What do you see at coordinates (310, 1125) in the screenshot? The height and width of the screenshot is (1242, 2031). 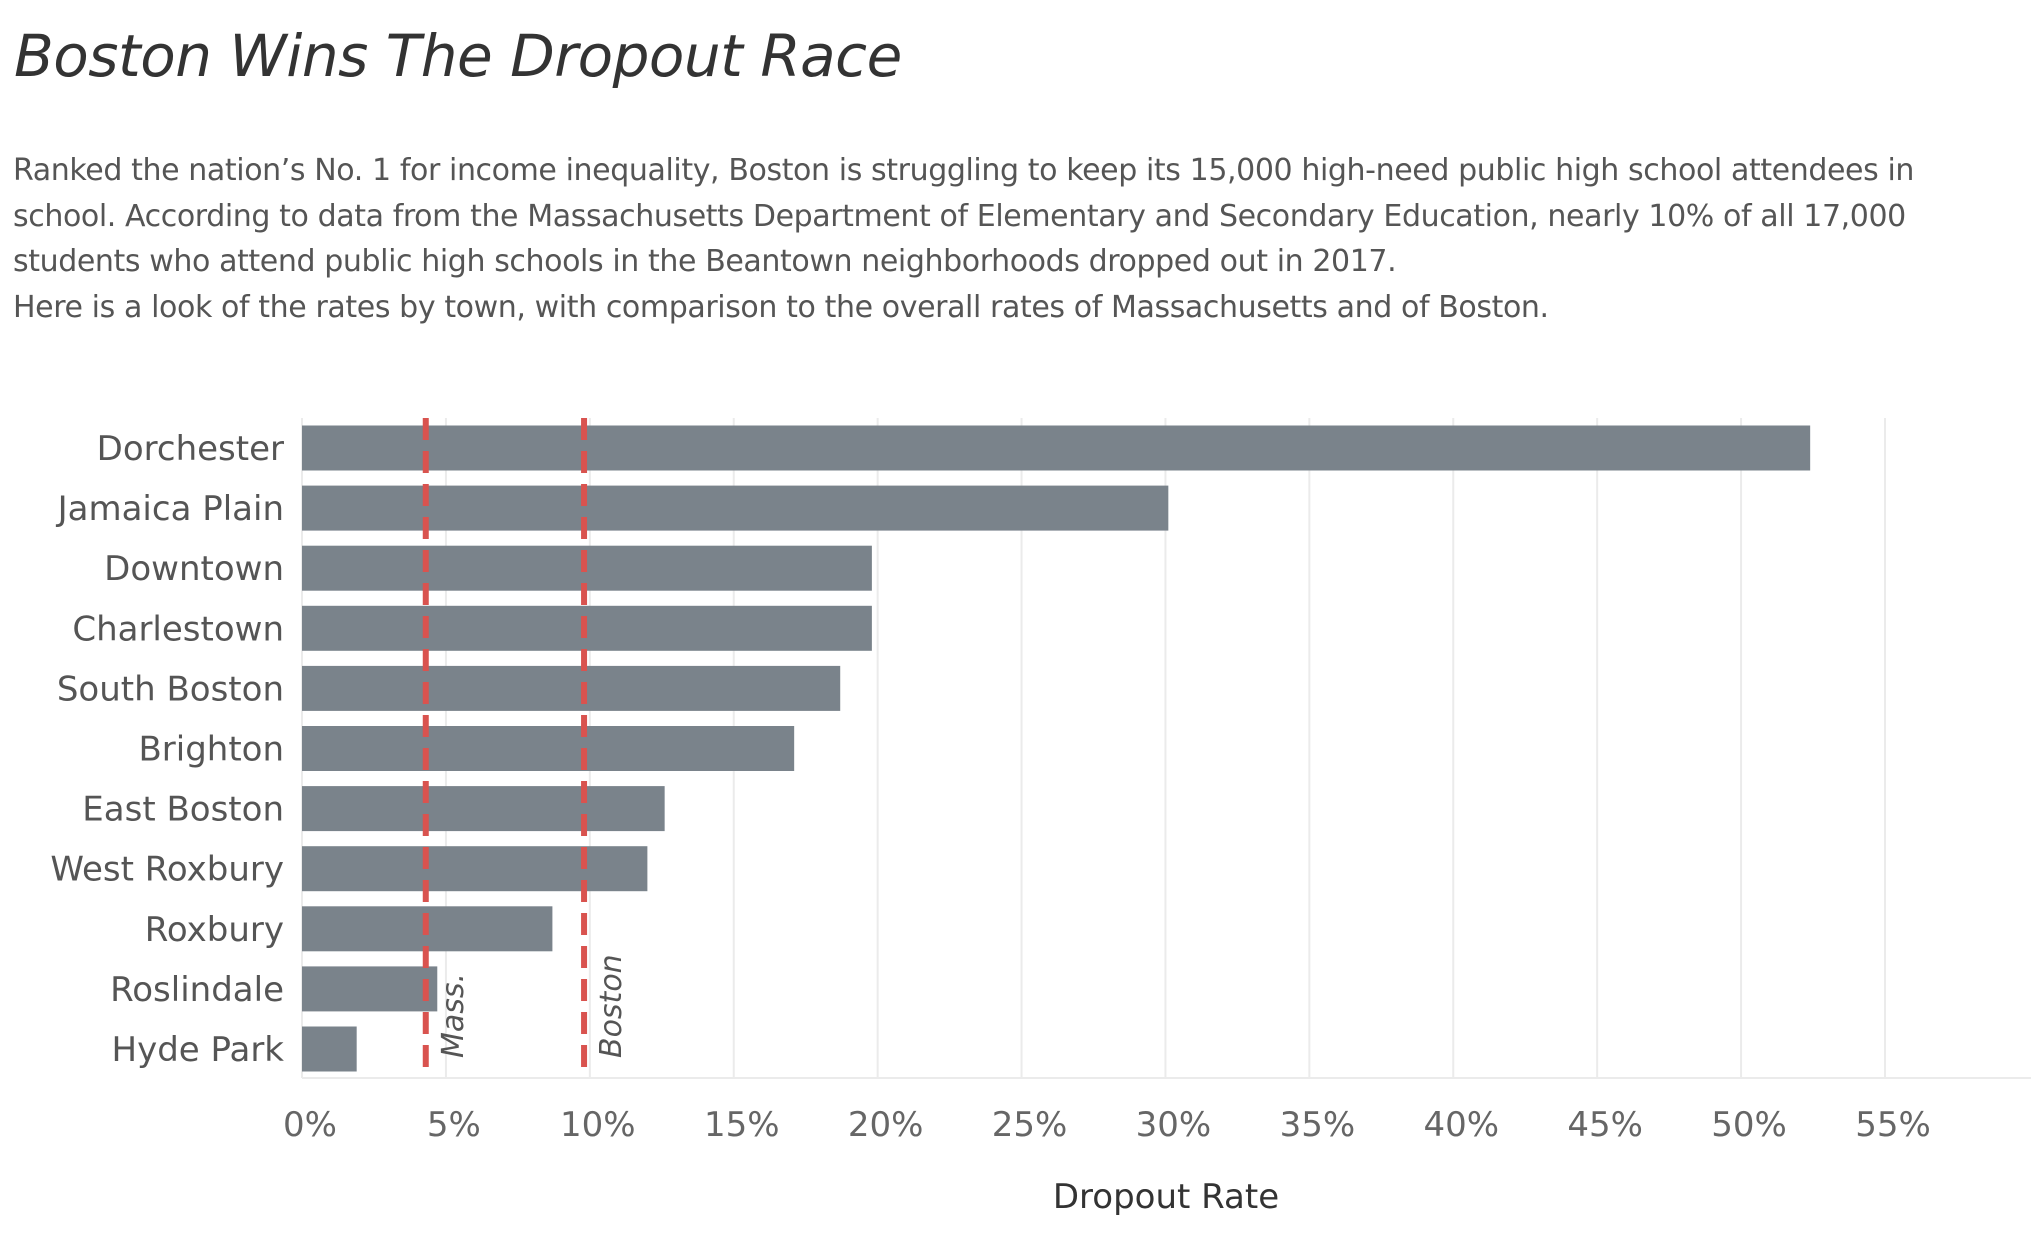 I see `x-tick-label: 0%` at bounding box center [310, 1125].